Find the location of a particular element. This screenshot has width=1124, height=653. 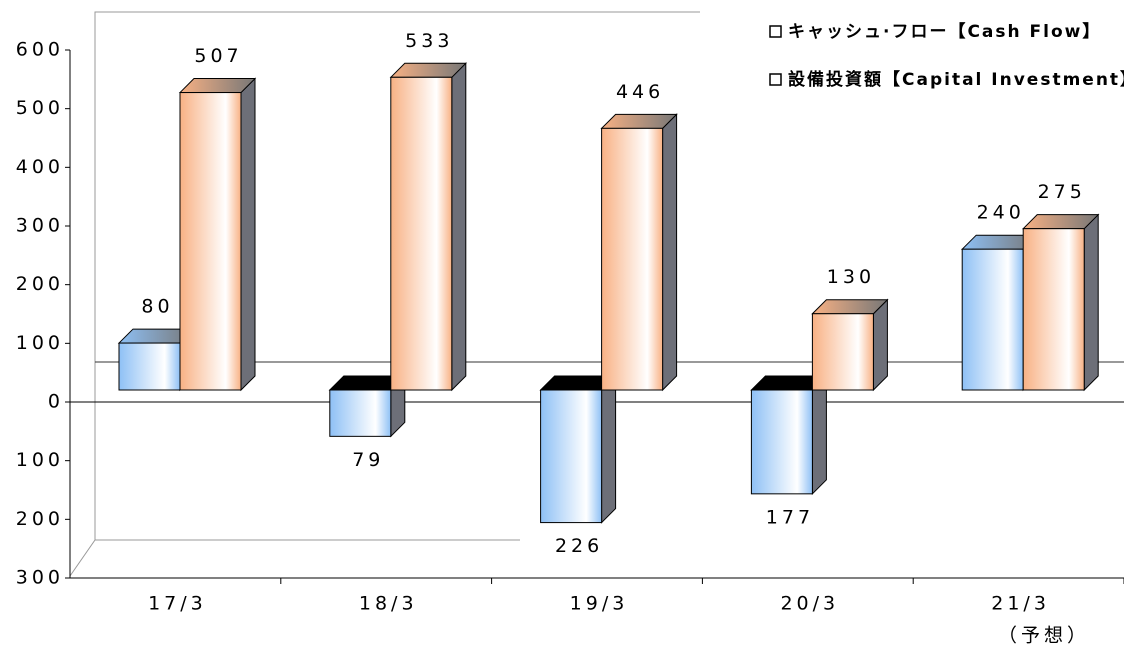

value-label: 80 is located at coordinates (157, 307).